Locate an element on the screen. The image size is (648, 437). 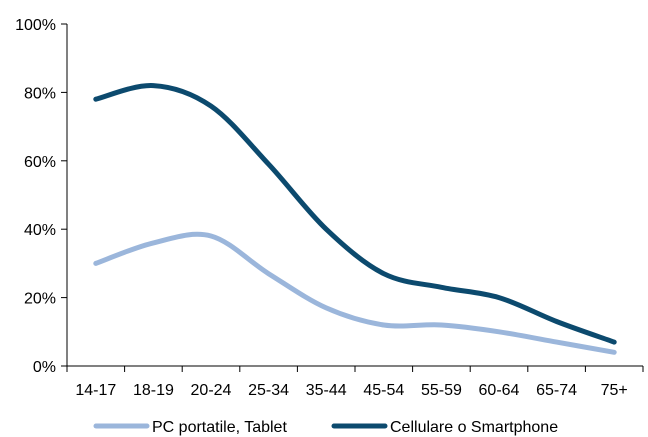
y-tick-label: 60% is located at coordinates (40, 162).